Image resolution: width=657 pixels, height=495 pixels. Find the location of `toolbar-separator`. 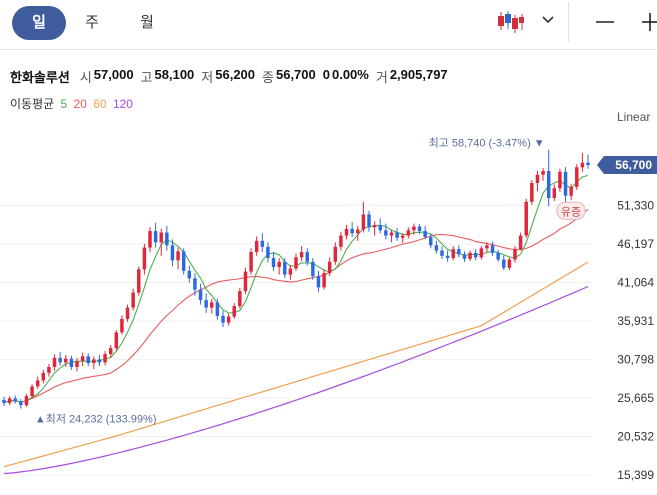

toolbar-separator is located at coordinates (568, 22).